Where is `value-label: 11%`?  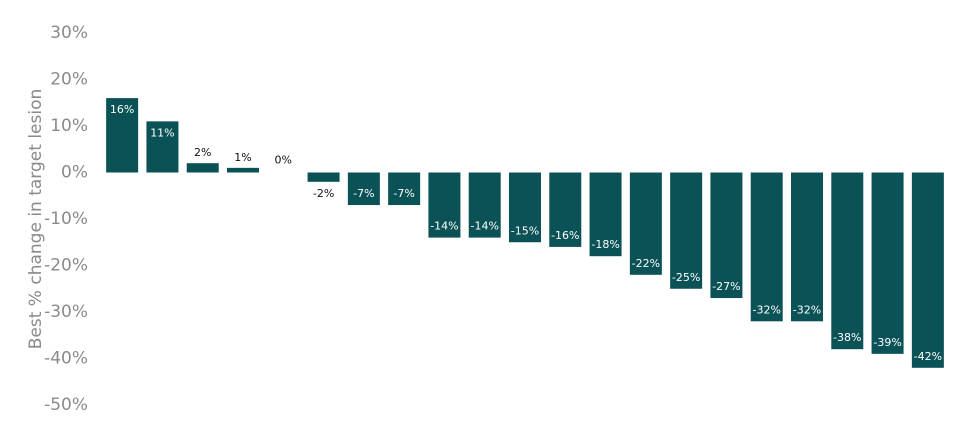 value-label: 11% is located at coordinates (162, 132).